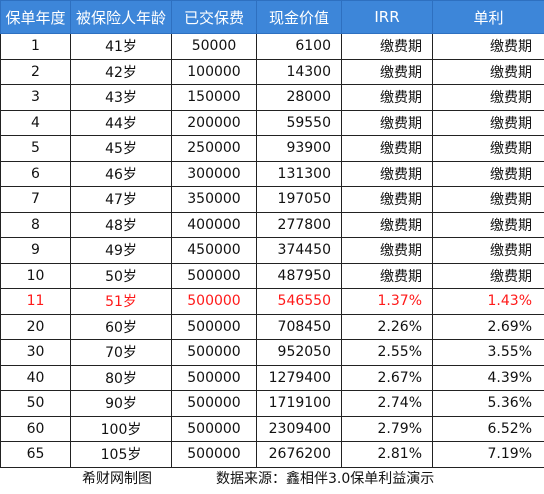 The image size is (544, 494). Describe the element at coordinates (35, 97) in the screenshot. I see `cell-policy-year: 3` at that location.